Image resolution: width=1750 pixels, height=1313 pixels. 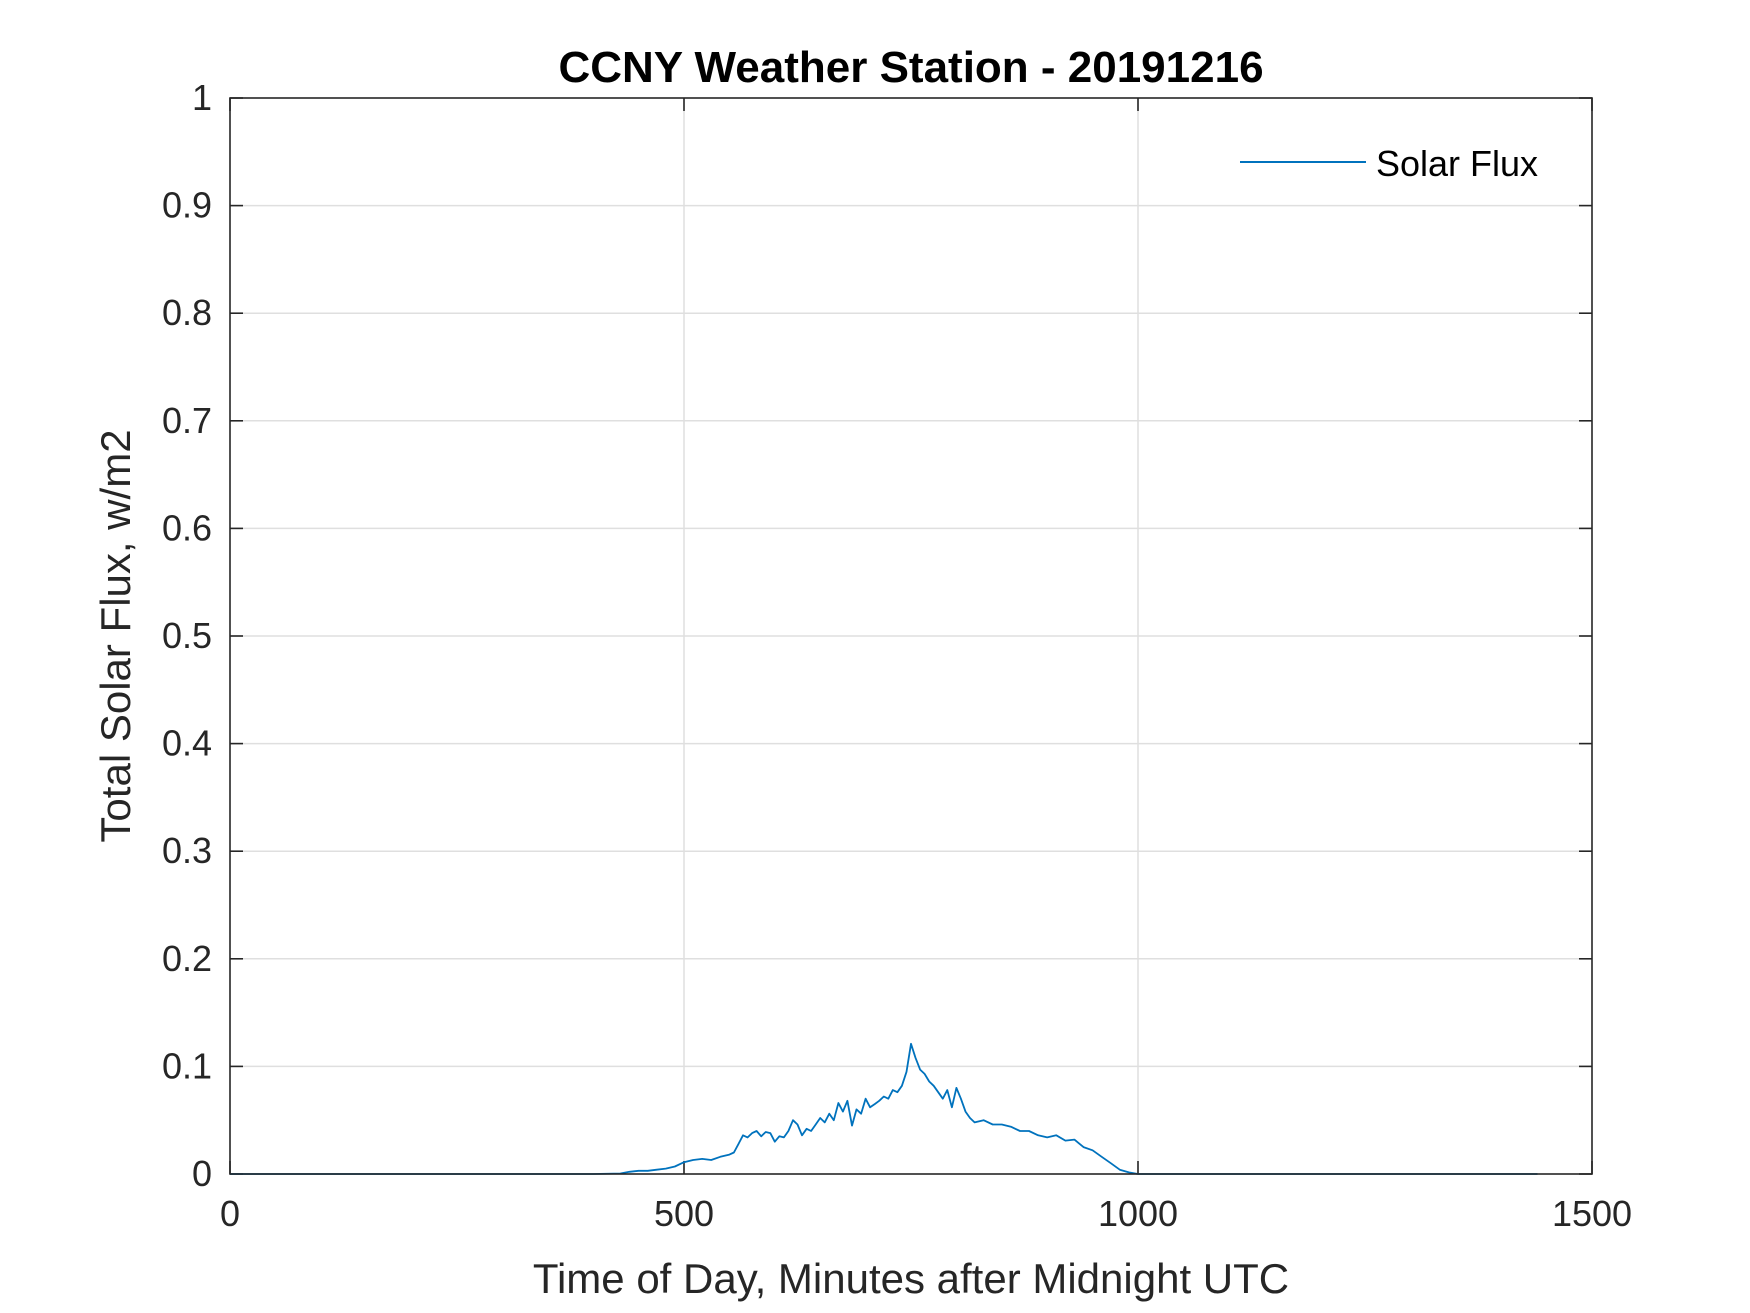 What do you see at coordinates (910, 67) in the screenshot?
I see `chart-title: CCNY Weather Station - 20191216` at bounding box center [910, 67].